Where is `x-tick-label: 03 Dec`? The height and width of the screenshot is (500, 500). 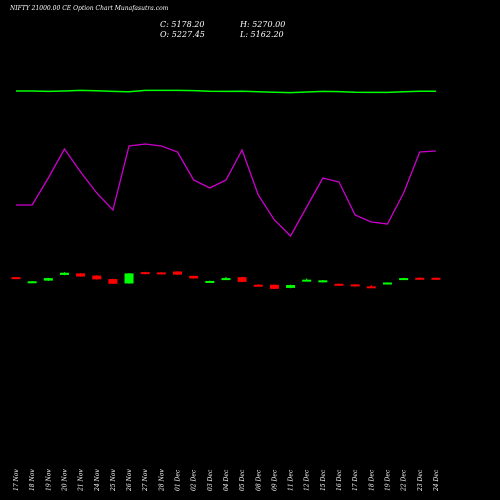 x-tick-label: 03 Dec is located at coordinates (210, 480).